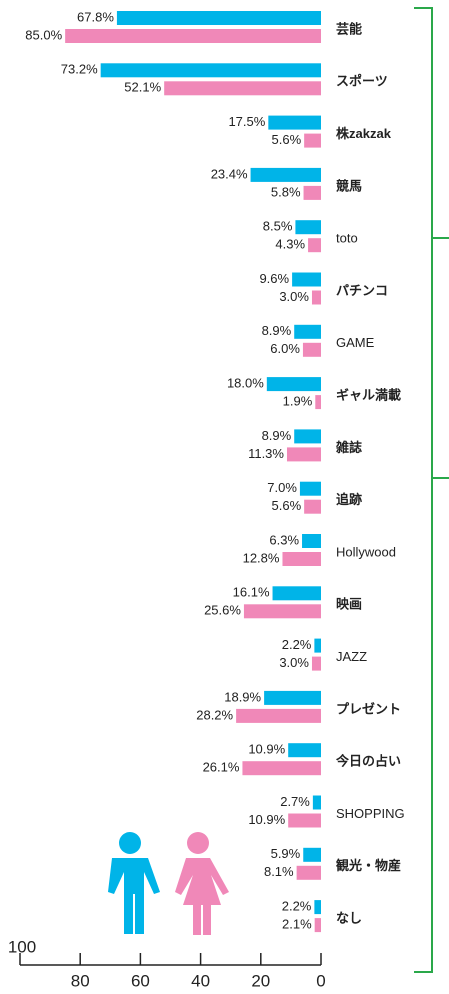  What do you see at coordinates (282, 487) in the screenshot?
I see `value-label: 7.0%` at bounding box center [282, 487].